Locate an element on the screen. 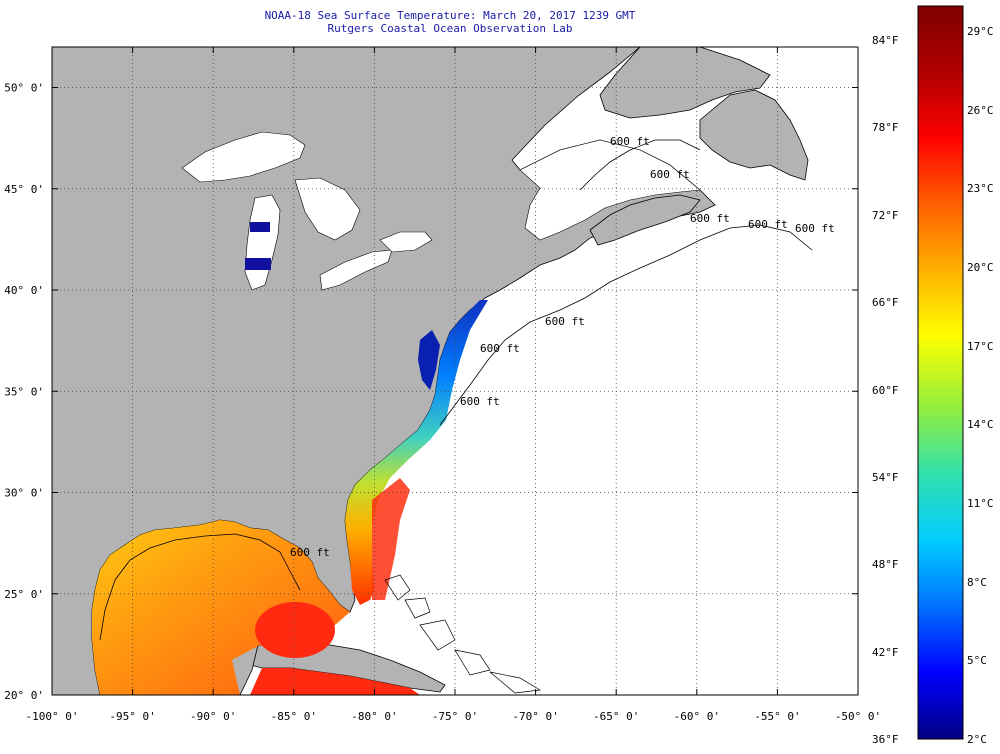  longitude-label: -65° 0' is located at coordinates (616, 716).